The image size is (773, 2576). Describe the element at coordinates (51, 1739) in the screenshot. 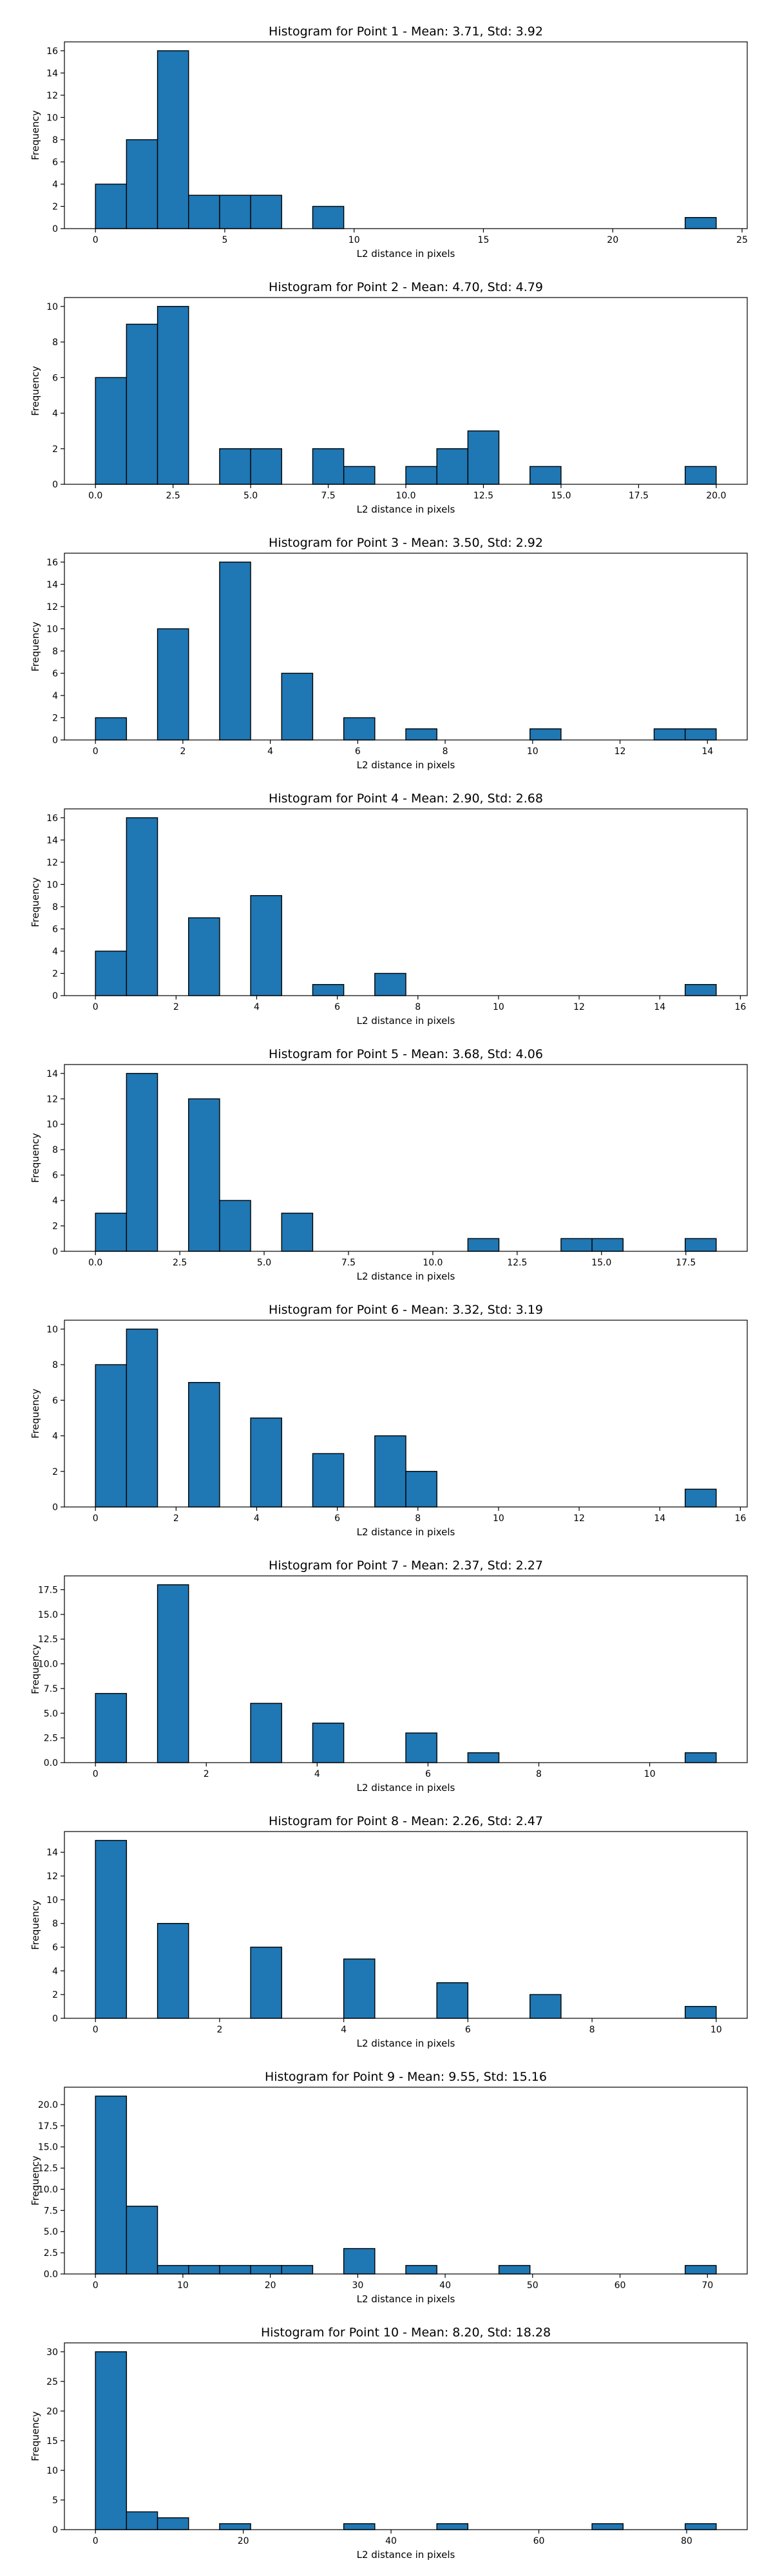

I see `y-tick-label: 2.5` at that location.